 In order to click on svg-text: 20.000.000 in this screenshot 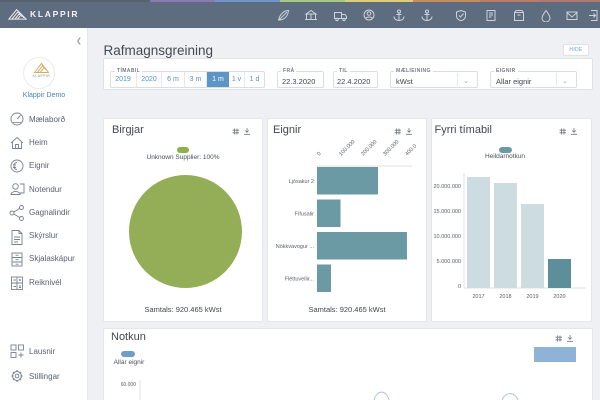, I will do `click(447, 187)`.